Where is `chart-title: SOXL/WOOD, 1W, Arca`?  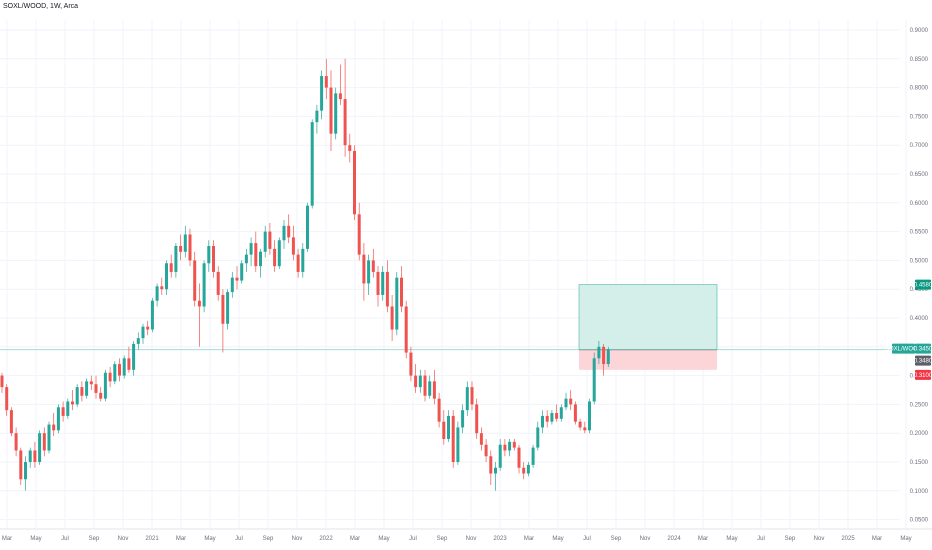
chart-title: SOXL/WOOD, 1W, Arca is located at coordinates (41, 6).